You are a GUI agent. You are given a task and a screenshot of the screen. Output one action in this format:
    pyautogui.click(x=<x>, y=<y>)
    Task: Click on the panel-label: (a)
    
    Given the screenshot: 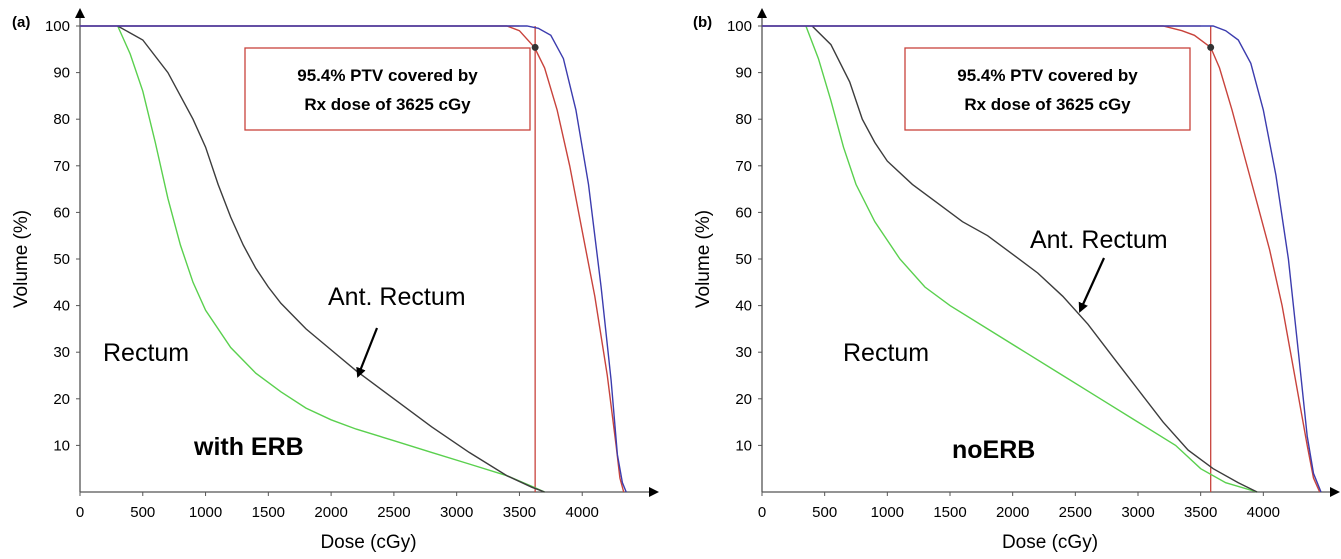 What is the action you would take?
    pyautogui.click(x=21, y=22)
    